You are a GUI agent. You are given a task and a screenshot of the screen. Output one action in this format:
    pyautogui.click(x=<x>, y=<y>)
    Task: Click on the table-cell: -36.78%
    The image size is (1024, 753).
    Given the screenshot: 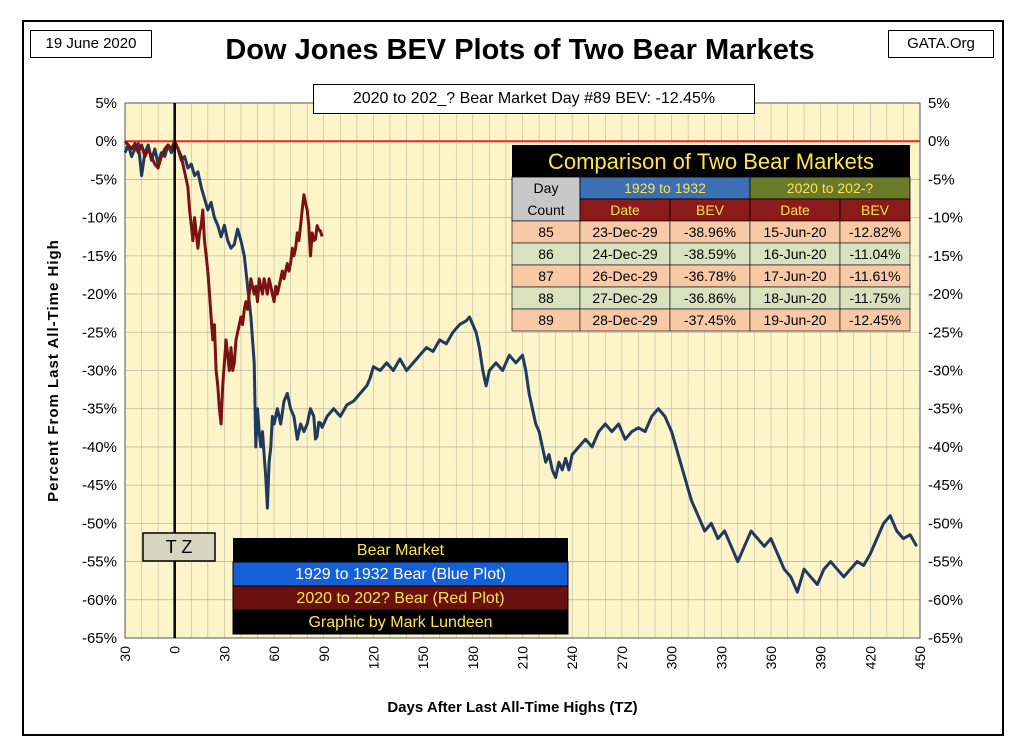 What is the action you would take?
    pyautogui.click(x=710, y=276)
    